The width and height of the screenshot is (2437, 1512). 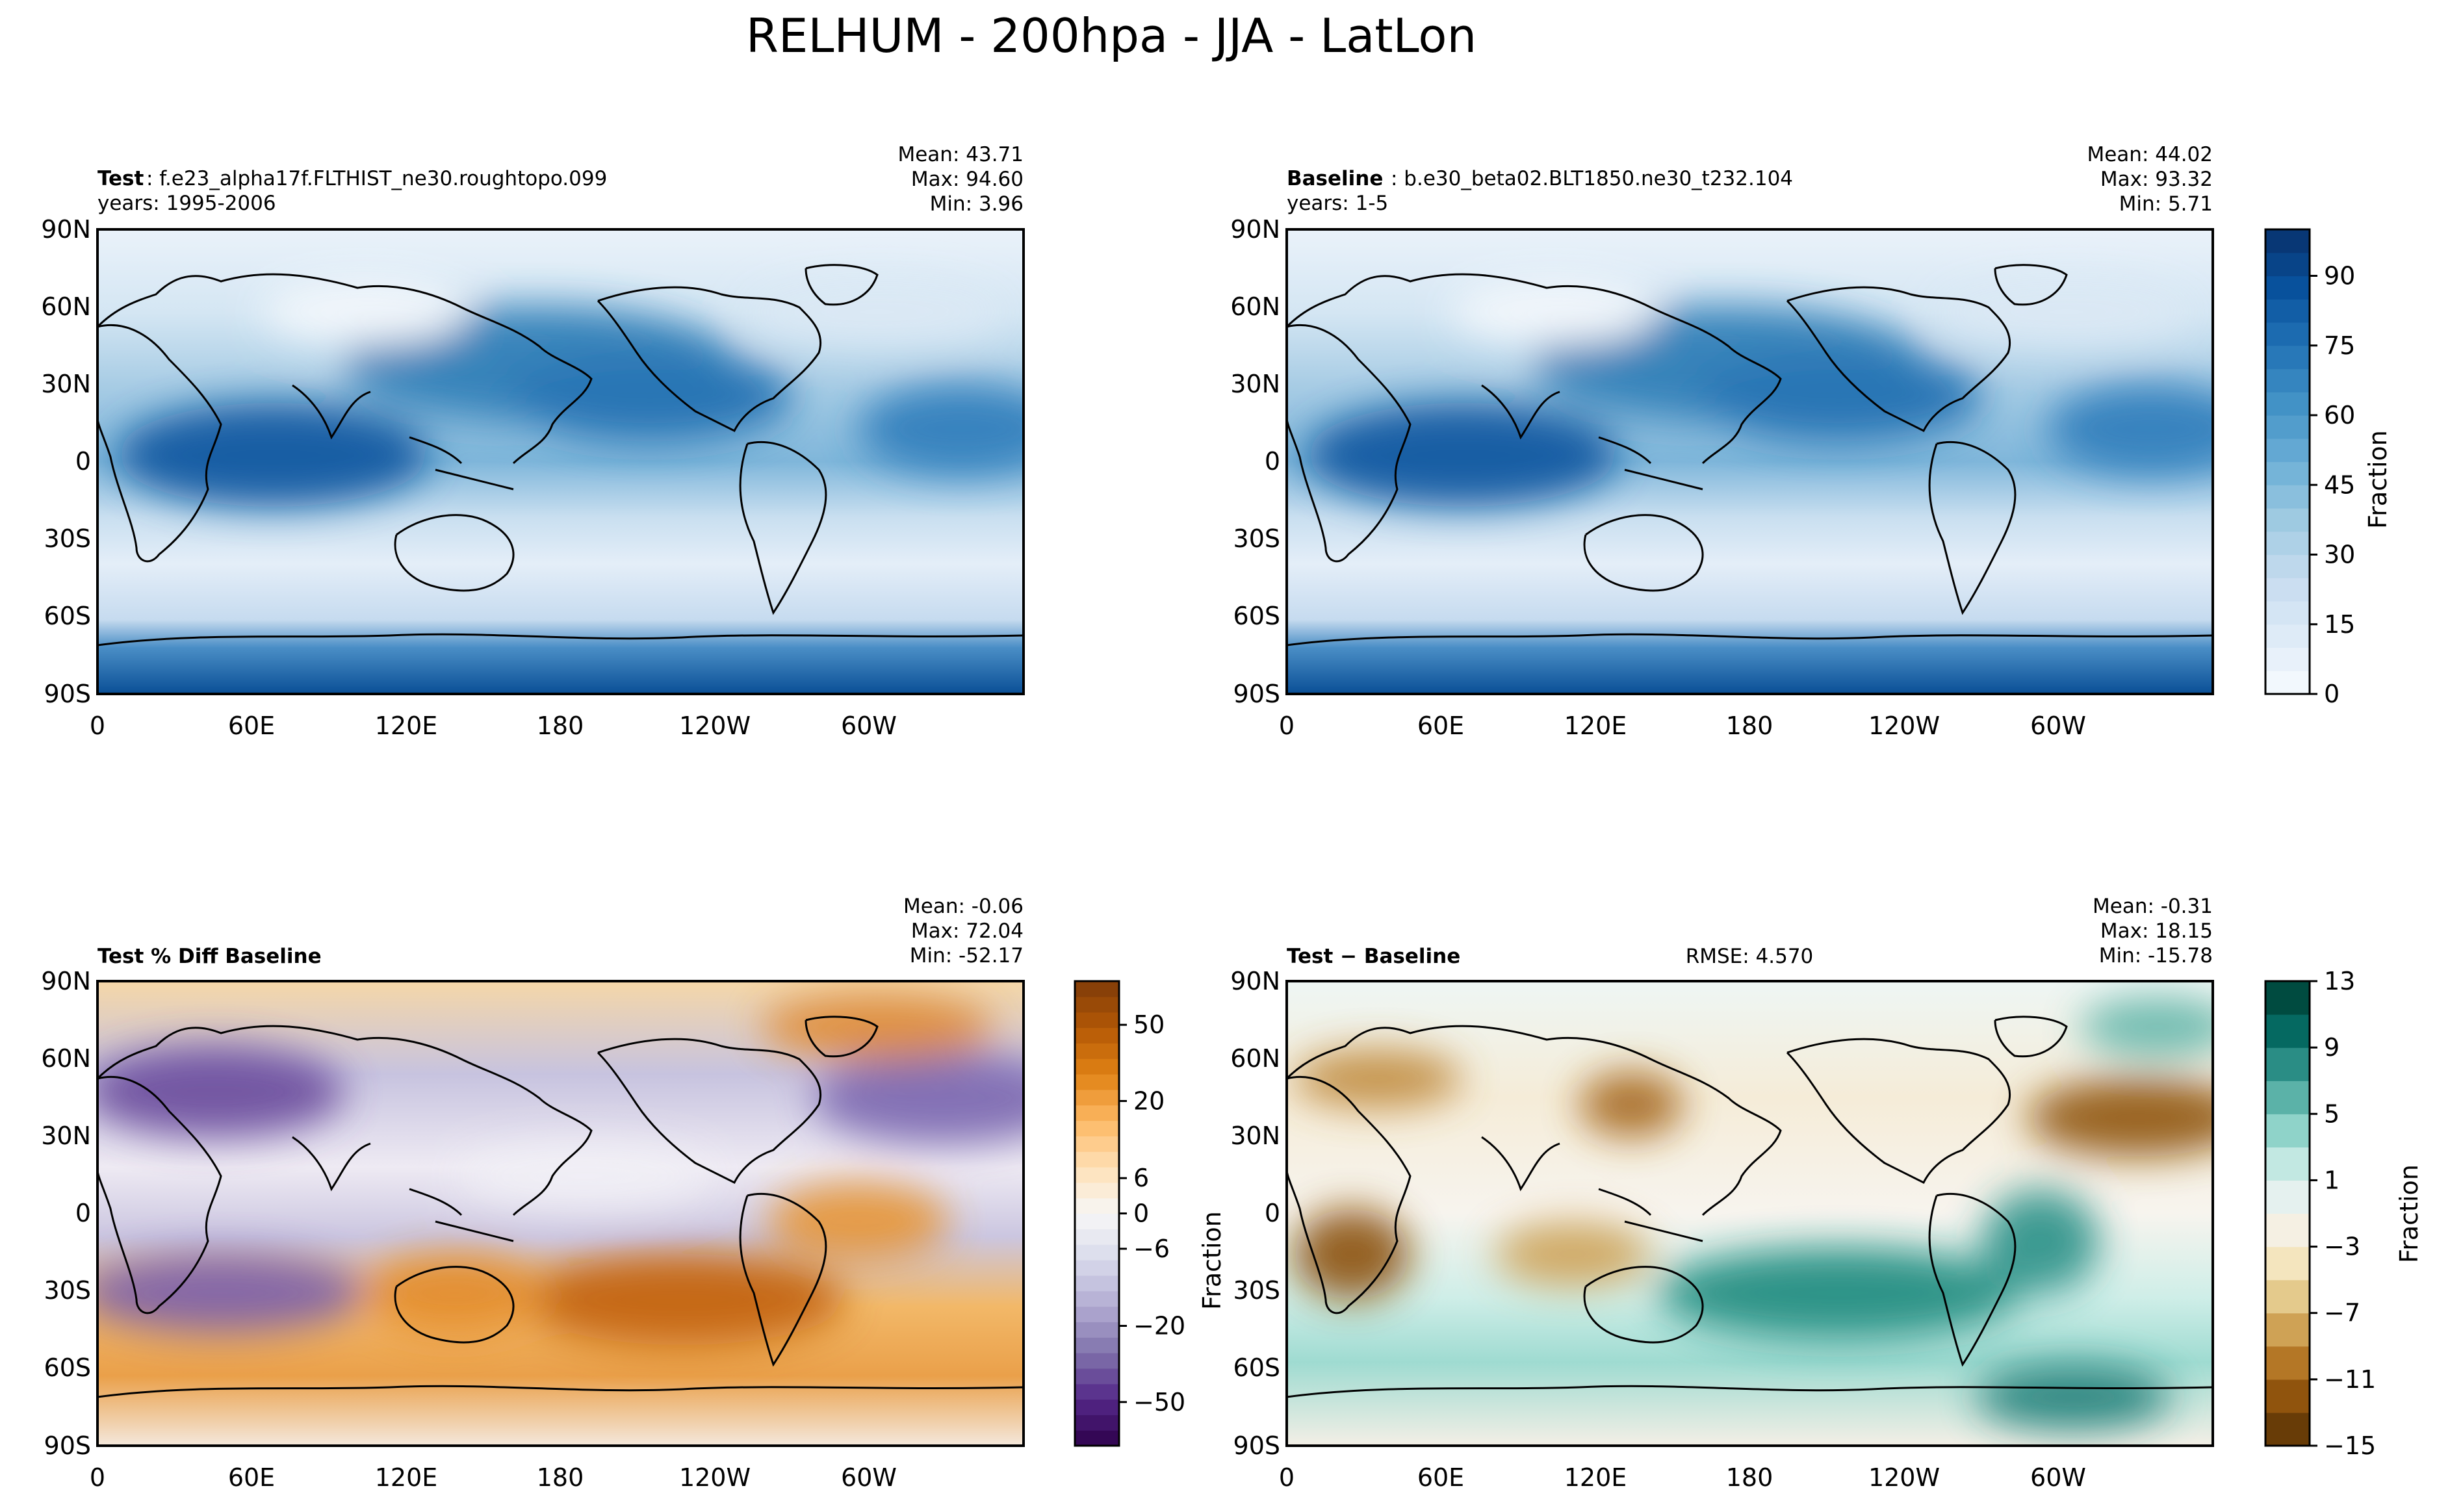 What do you see at coordinates (2150, 154) in the screenshot?
I see `baseline-mean: Mean: 44.02` at bounding box center [2150, 154].